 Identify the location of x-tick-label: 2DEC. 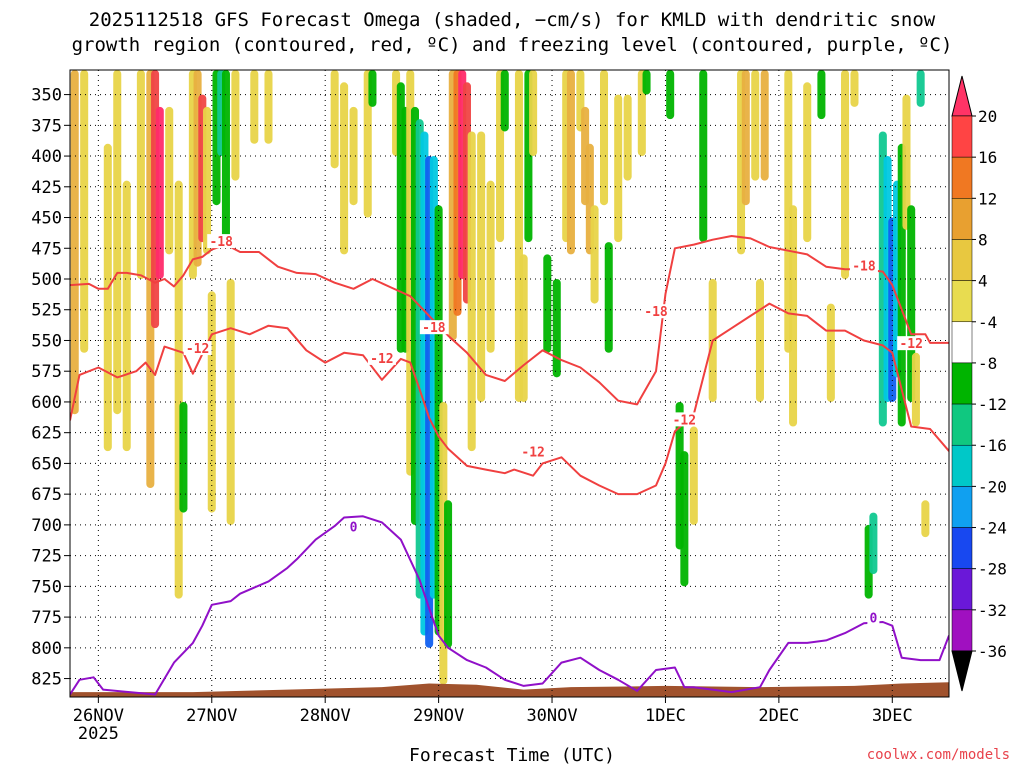
(778, 716).